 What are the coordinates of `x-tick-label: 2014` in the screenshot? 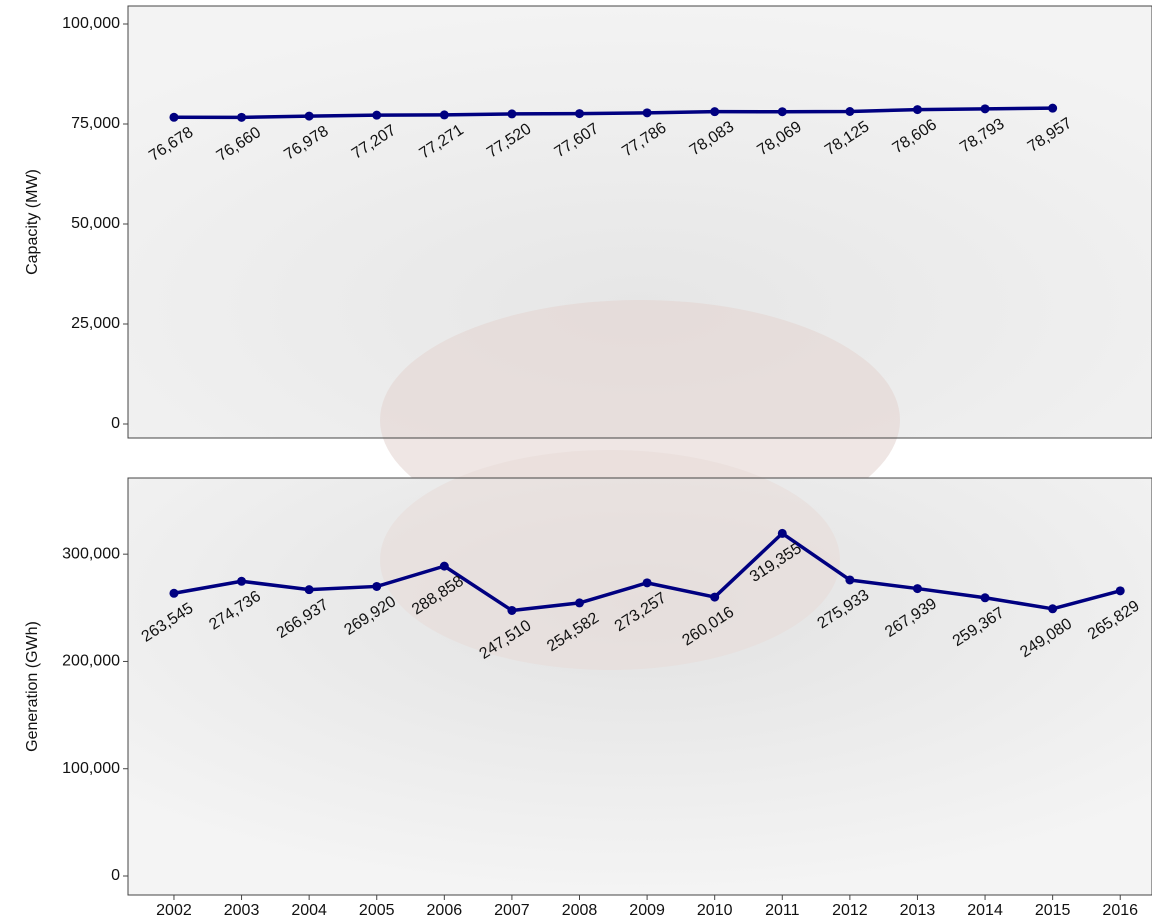 It's located at (985, 910).